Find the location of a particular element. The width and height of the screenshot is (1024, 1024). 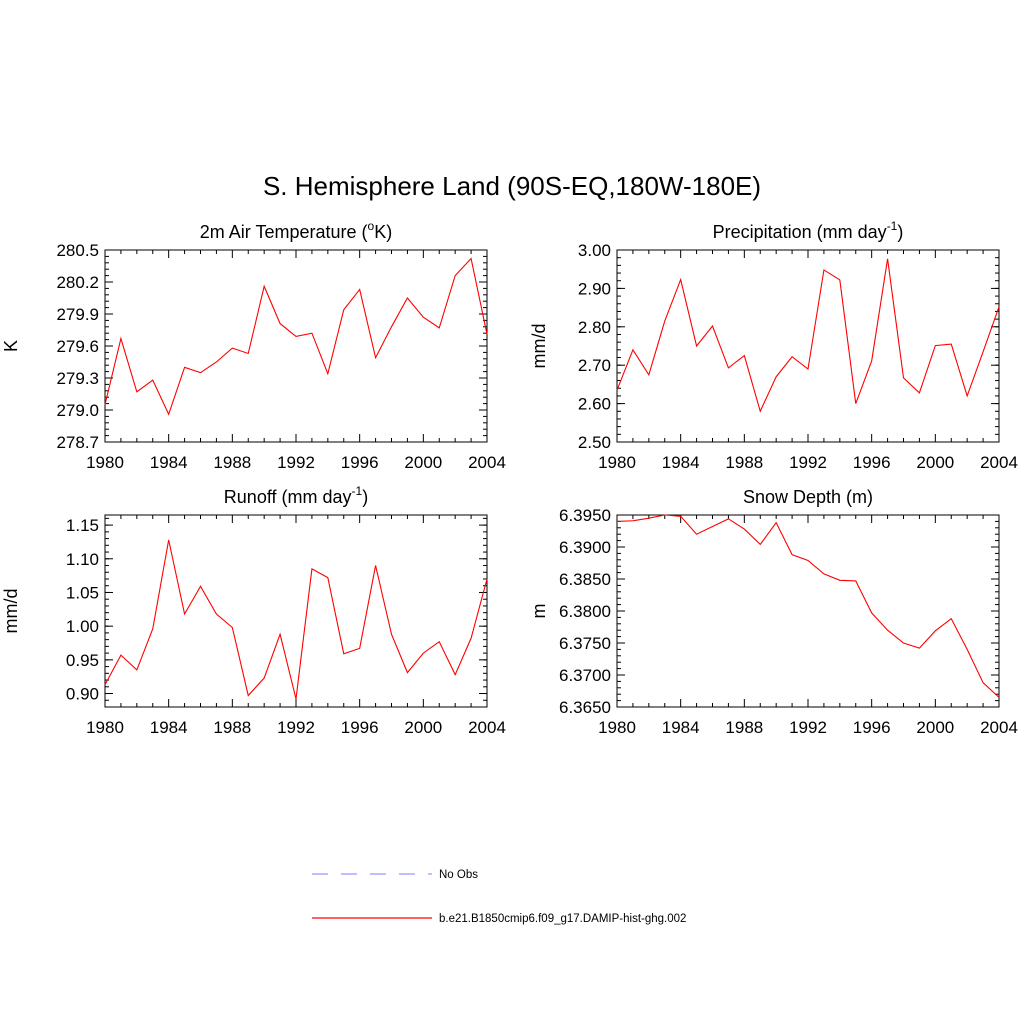

panel-title: Snow Depth (m) is located at coordinates (808, 497).